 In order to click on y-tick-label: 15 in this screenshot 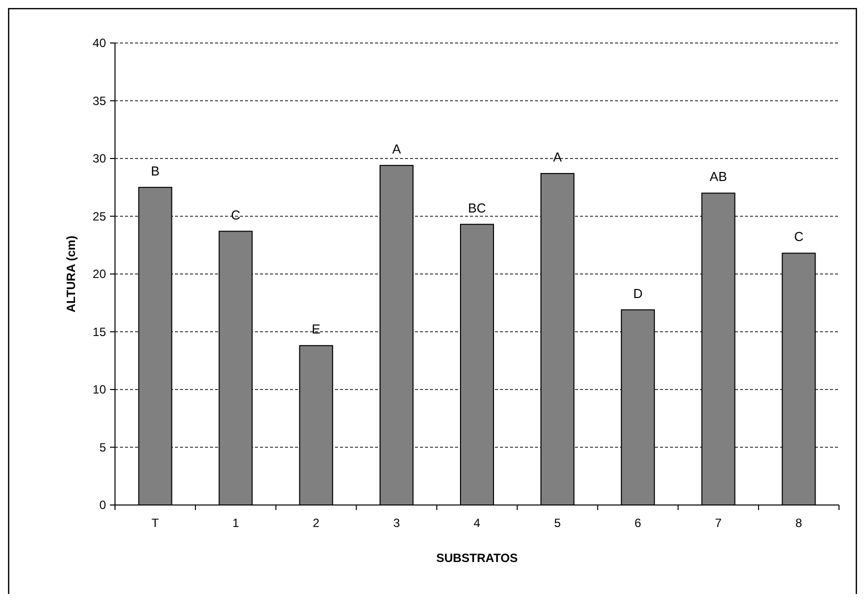, I will do `click(99, 331)`.